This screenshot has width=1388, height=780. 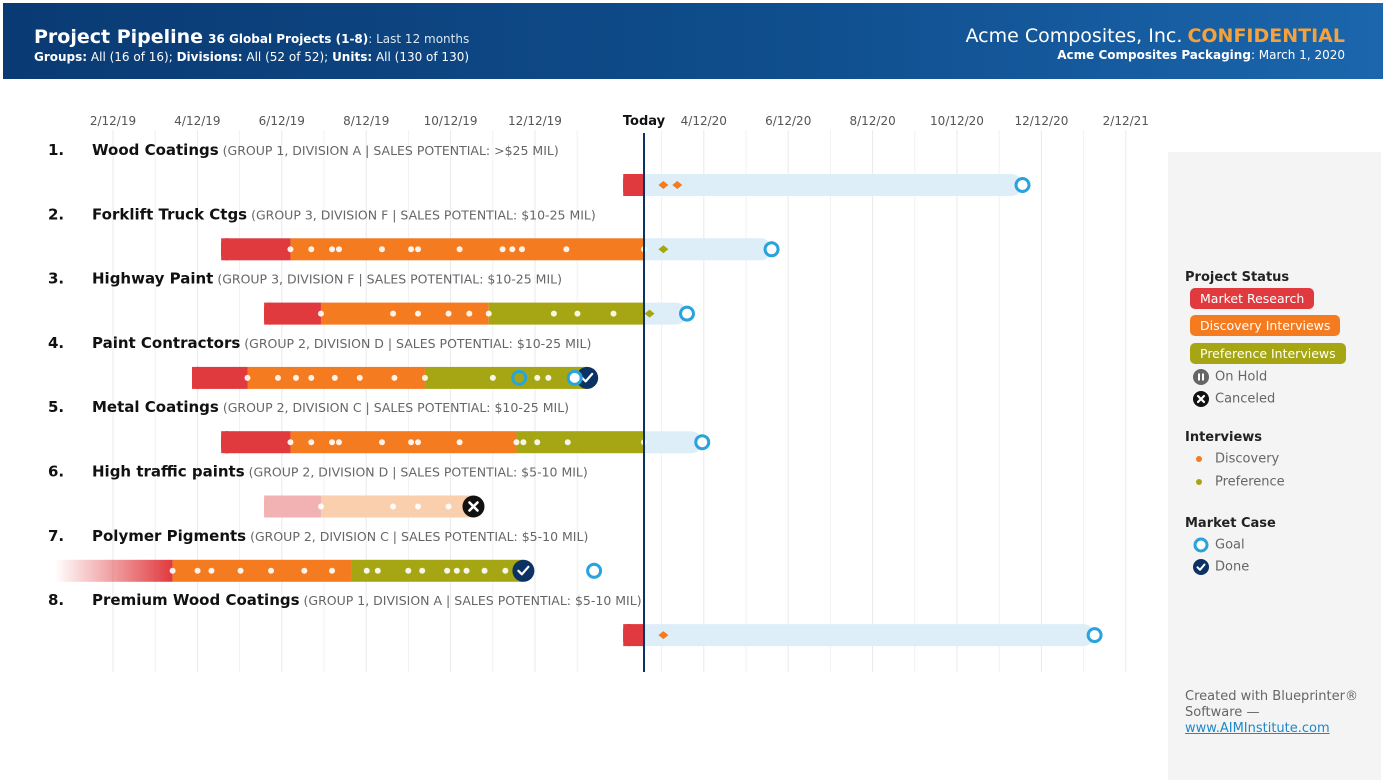 What do you see at coordinates (56, 600) in the screenshot?
I see `row-index: 8.` at bounding box center [56, 600].